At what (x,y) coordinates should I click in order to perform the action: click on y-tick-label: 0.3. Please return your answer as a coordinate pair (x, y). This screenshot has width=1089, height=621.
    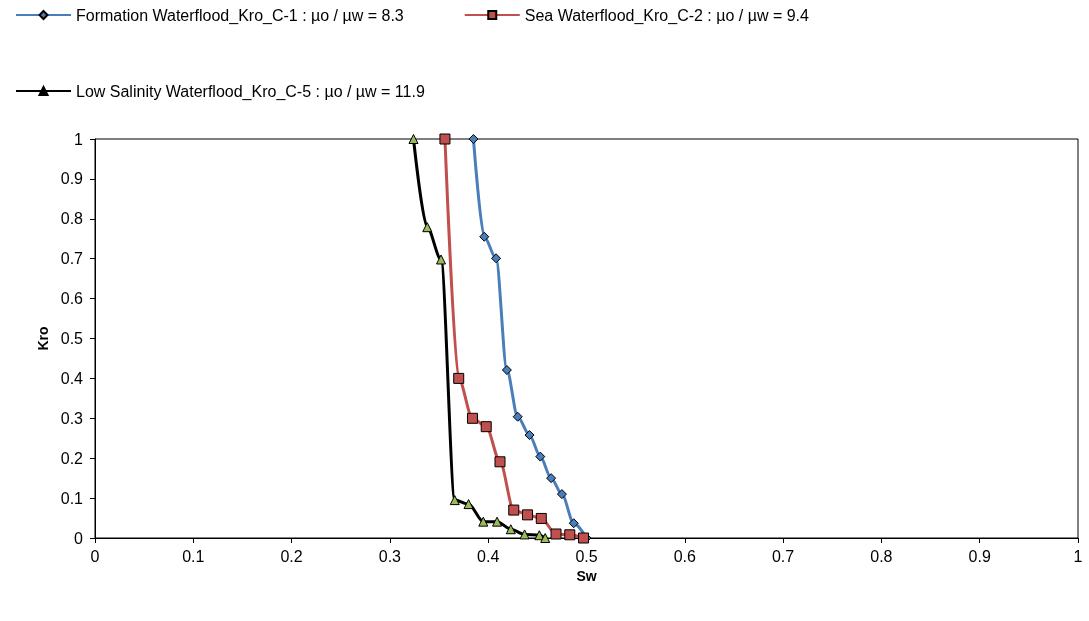
    Looking at the image, I should click on (72, 418).